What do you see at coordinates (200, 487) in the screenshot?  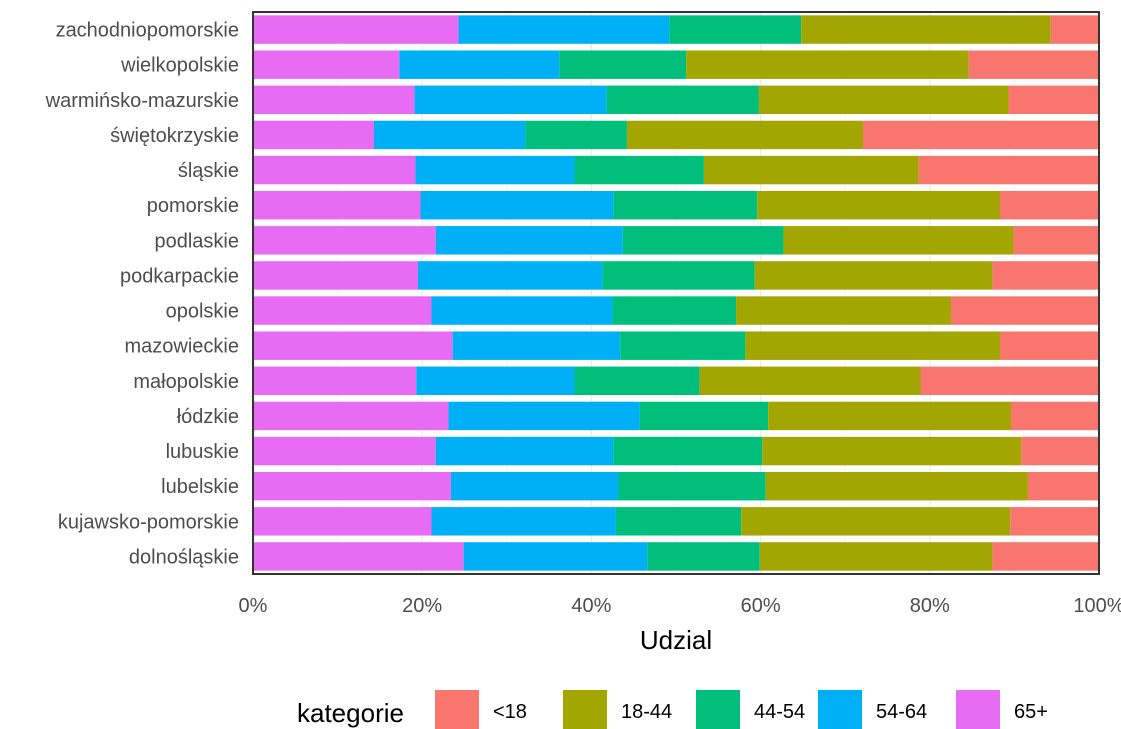 I see `y-tick-label: lubelskie` at bounding box center [200, 487].